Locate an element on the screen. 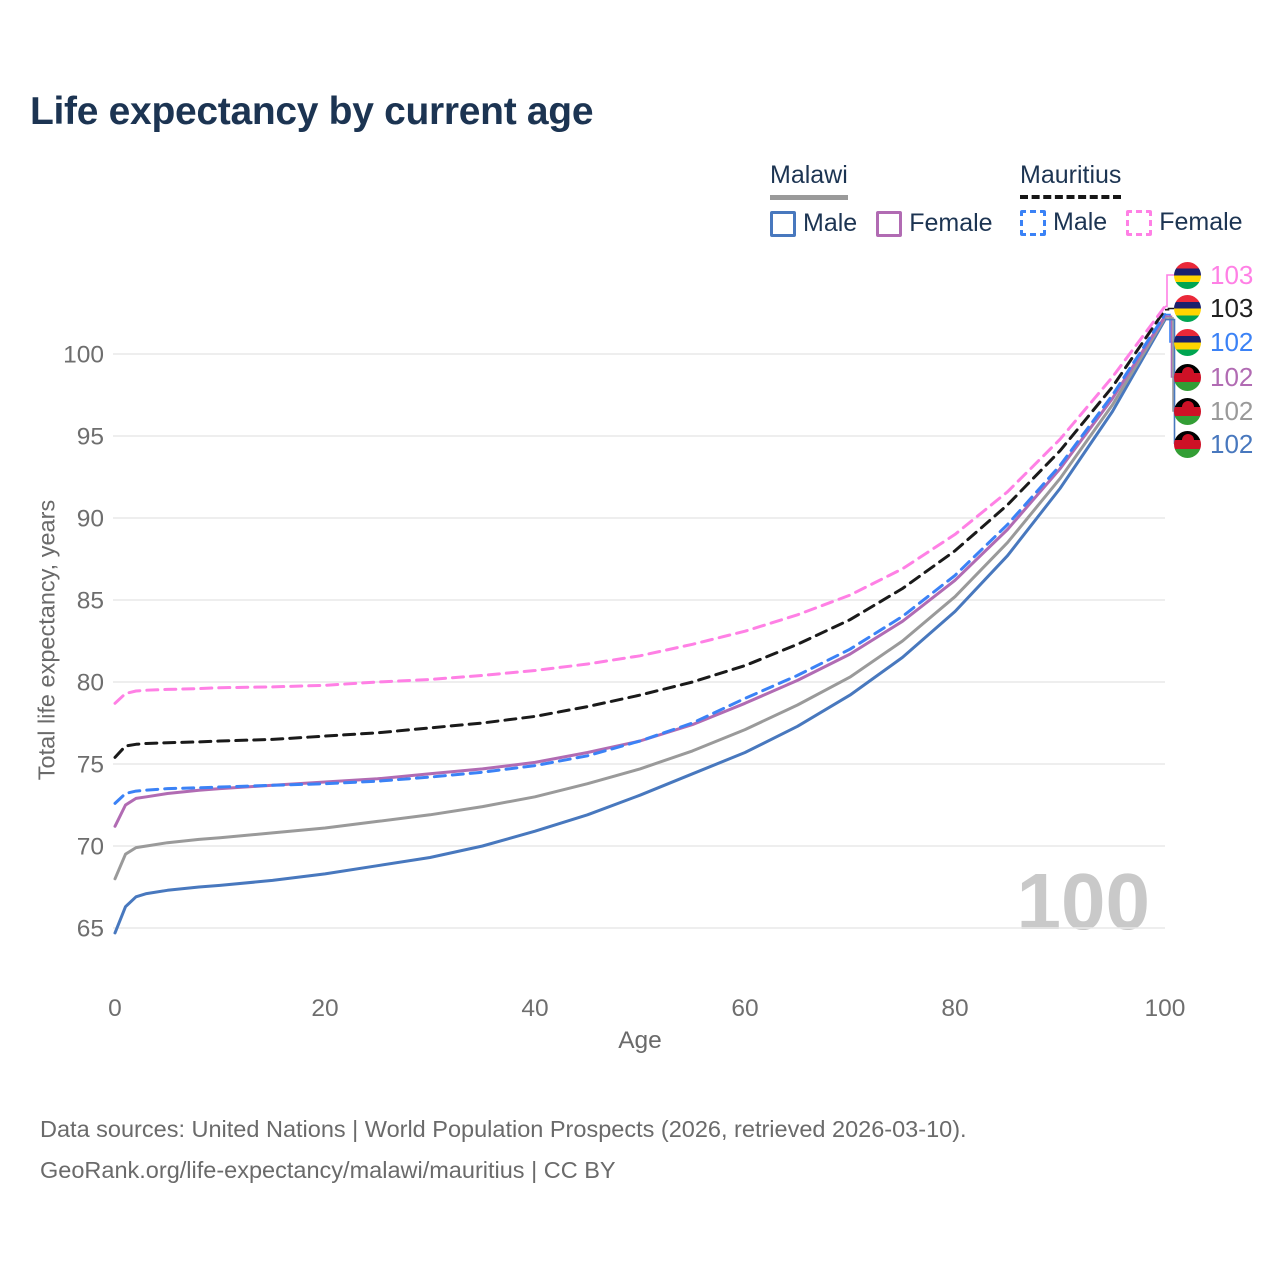  legend-entries-mauritius: Male Female is located at coordinates (1131, 222).